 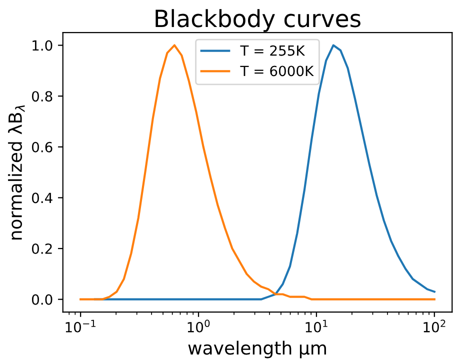 What do you see at coordinates (42, 147) in the screenshot?
I see `y-tick-label: 0.6` at bounding box center [42, 147].